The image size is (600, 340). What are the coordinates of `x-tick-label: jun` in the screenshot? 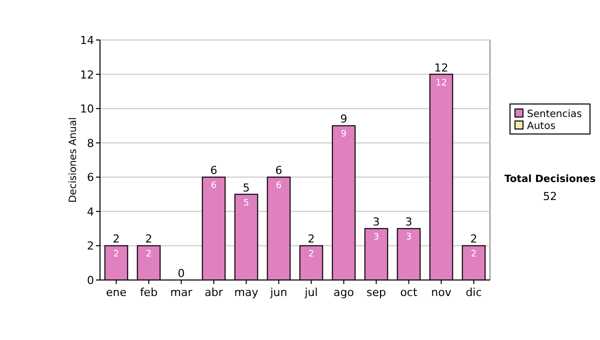 It's located at (278, 292).